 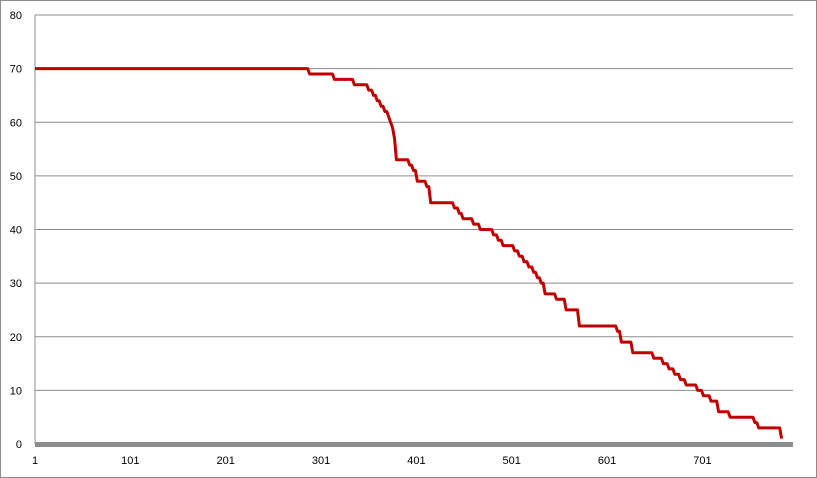 I want to click on x-axis-line, so click(x=414, y=444).